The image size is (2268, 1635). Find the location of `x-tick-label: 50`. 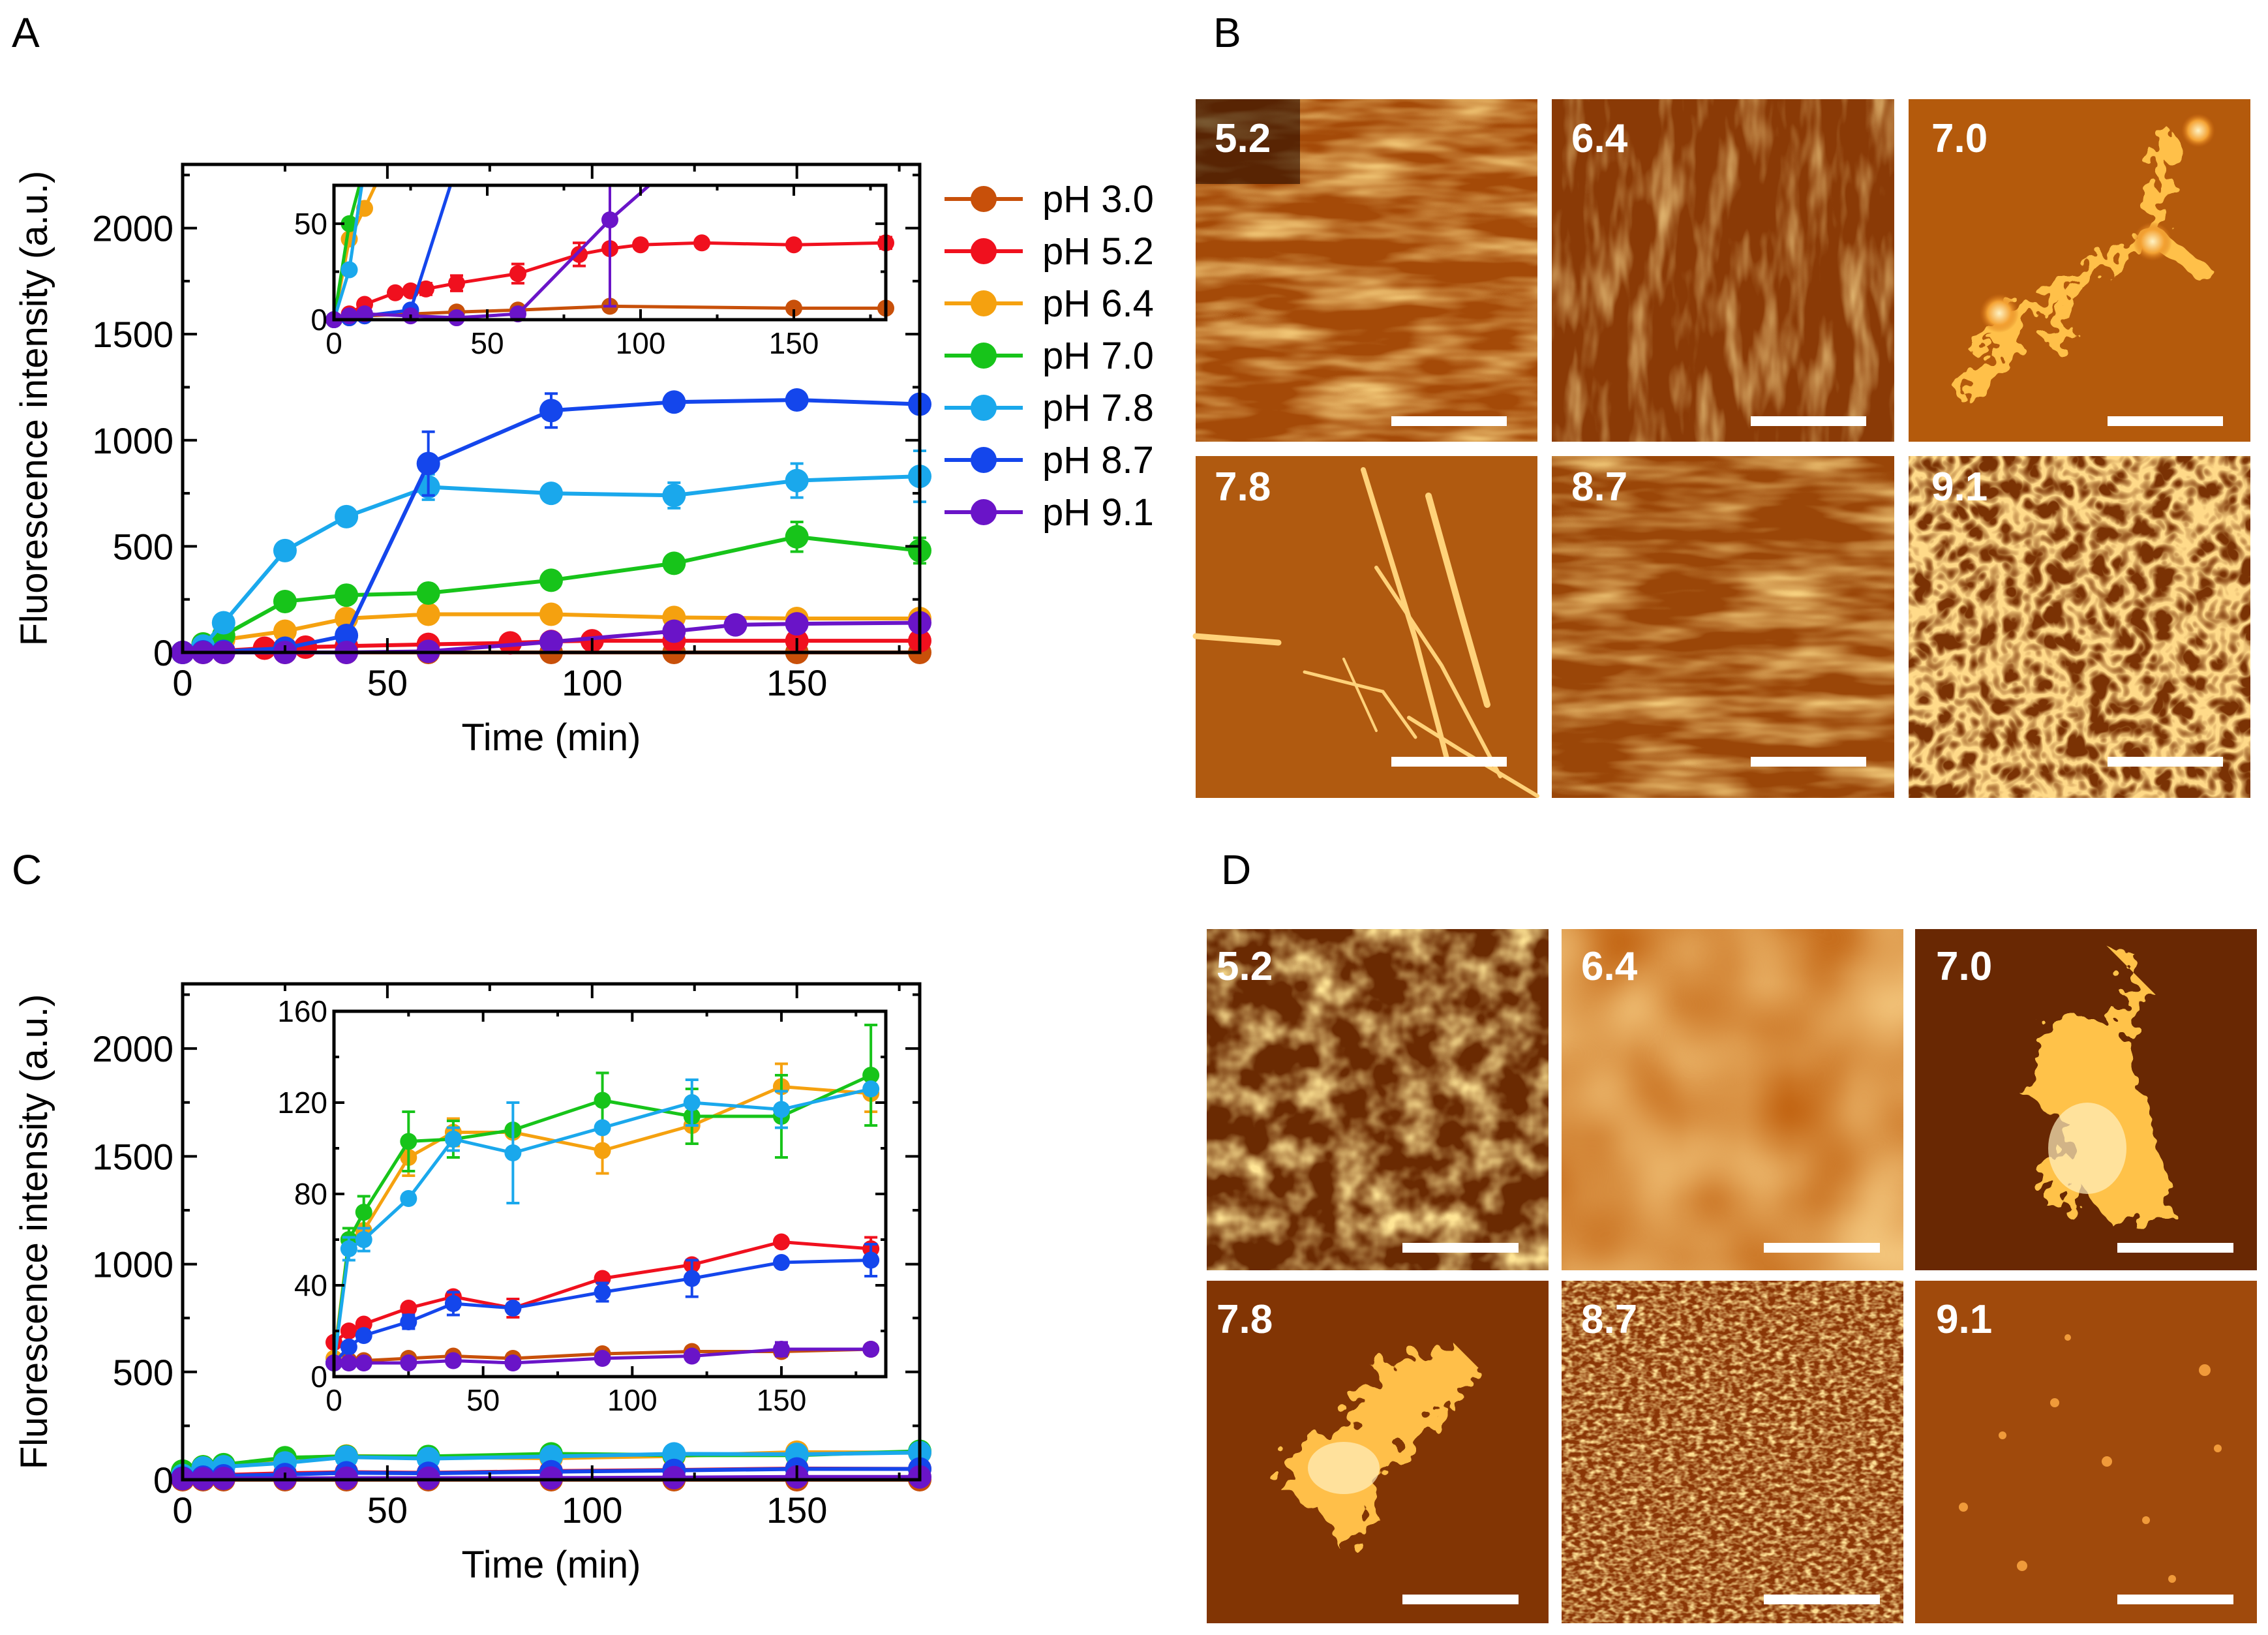

x-tick-label: 50 is located at coordinates (483, 1400).